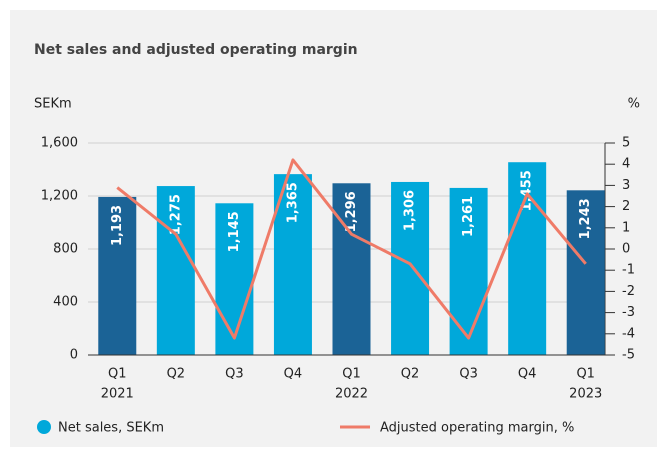  What do you see at coordinates (111, 428) in the screenshot?
I see `legend-label: Net sales, SEKm` at bounding box center [111, 428].